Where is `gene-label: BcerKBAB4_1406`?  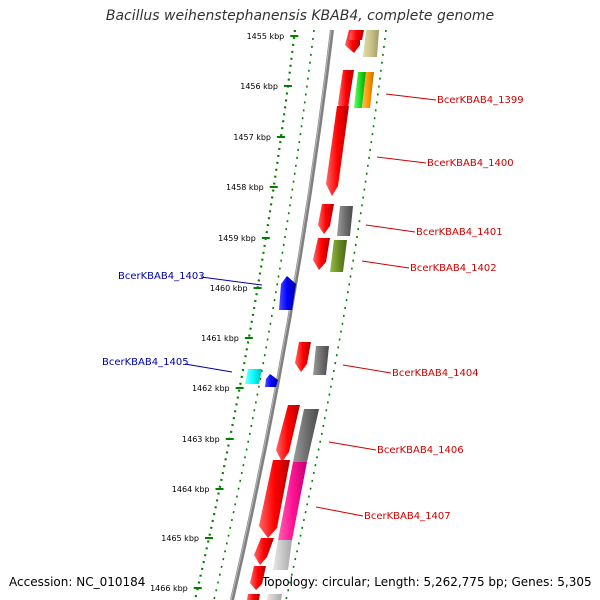 gene-label: BcerKBAB4_1406 is located at coordinates (420, 450).